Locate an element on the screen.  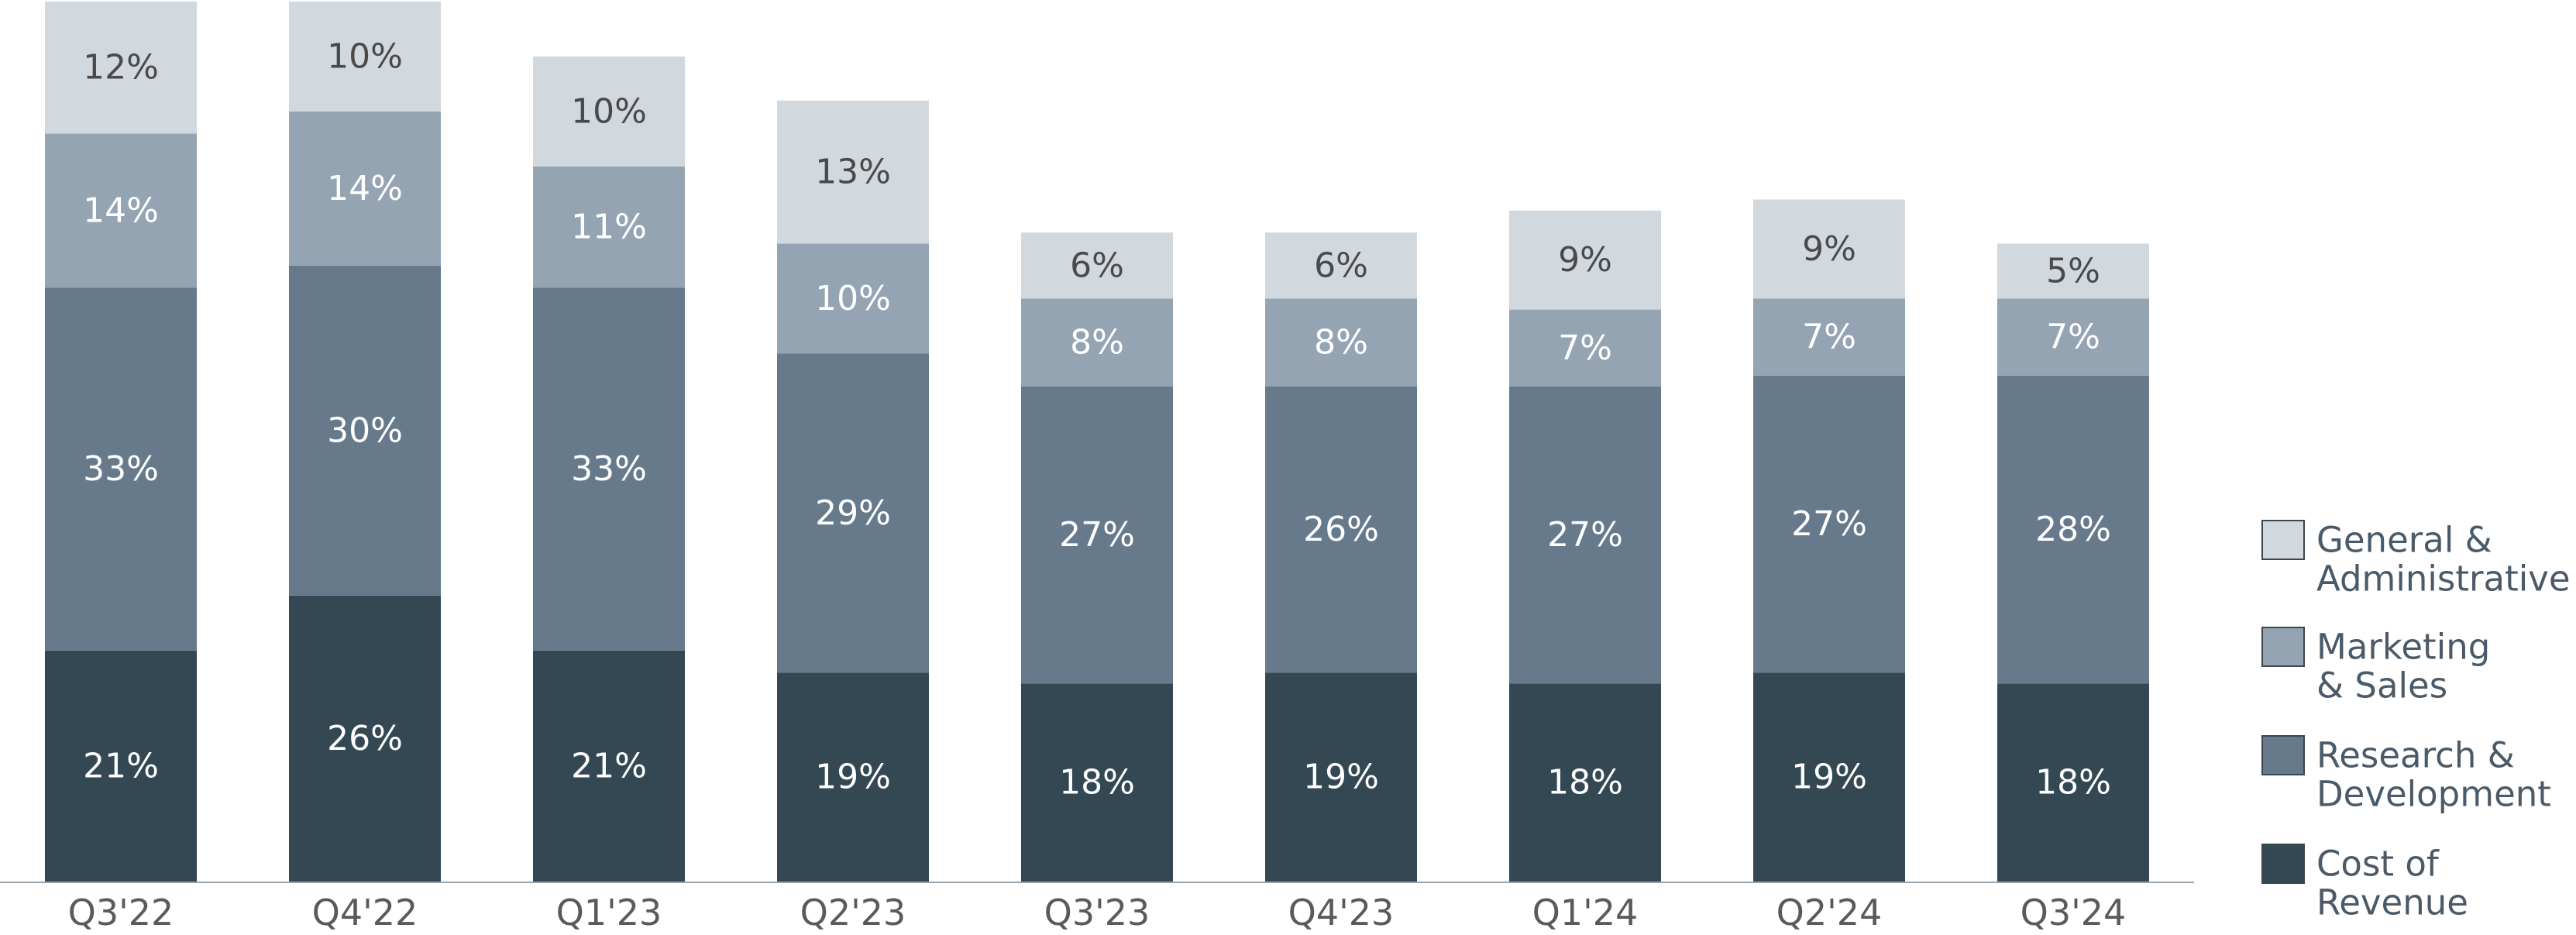
data-label-marketing-and-sales-q4-22: 14% is located at coordinates (365, 188).